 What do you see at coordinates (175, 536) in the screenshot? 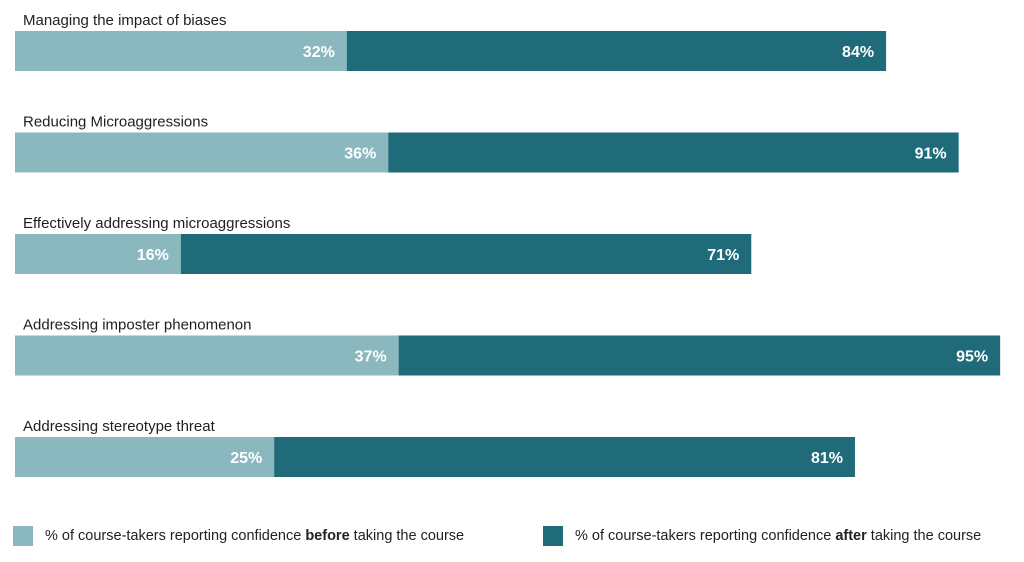
I see `legend-before-prefix: % of course-takers reporting confidence` at bounding box center [175, 536].